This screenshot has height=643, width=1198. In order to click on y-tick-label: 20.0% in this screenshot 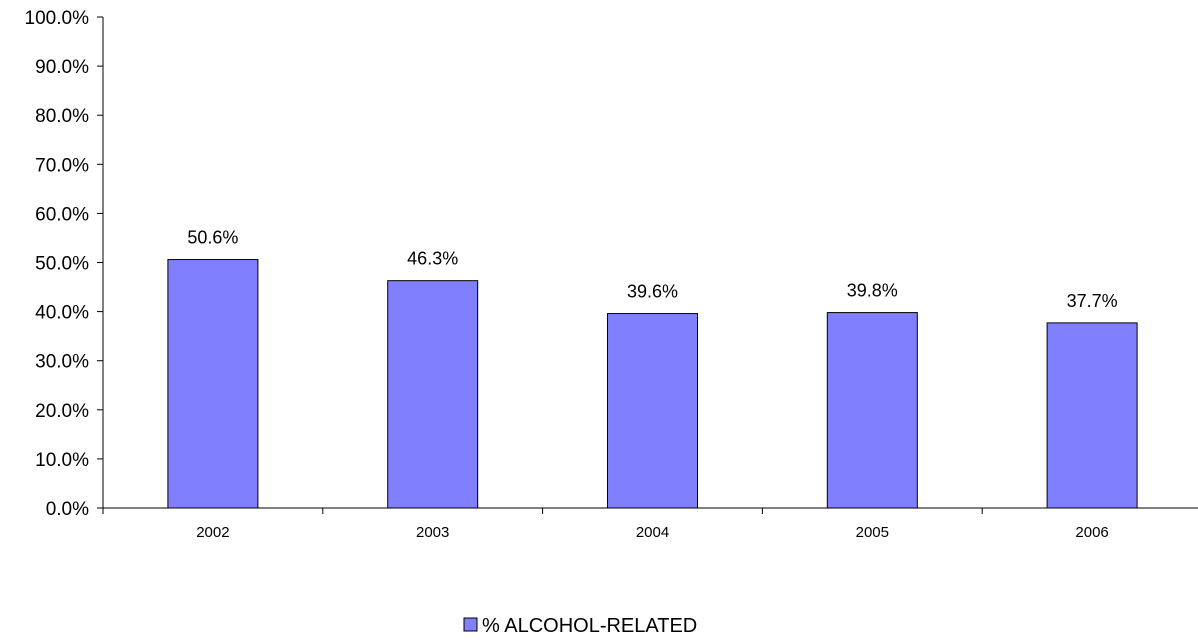, I will do `click(62, 411)`.